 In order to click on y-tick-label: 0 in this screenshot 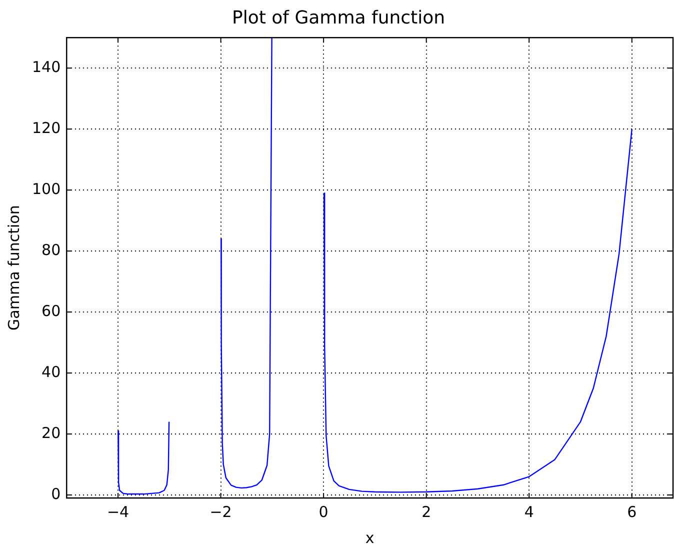, I will do `click(56, 493)`.